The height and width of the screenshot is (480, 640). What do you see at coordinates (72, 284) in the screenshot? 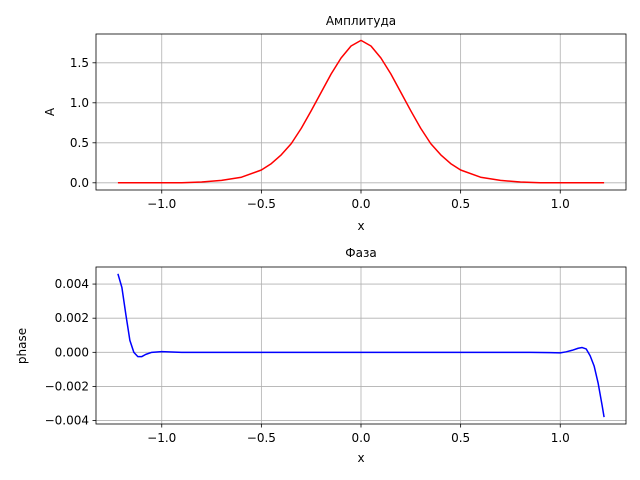
I see `phase-y-tick-label: 0.004` at bounding box center [72, 284].